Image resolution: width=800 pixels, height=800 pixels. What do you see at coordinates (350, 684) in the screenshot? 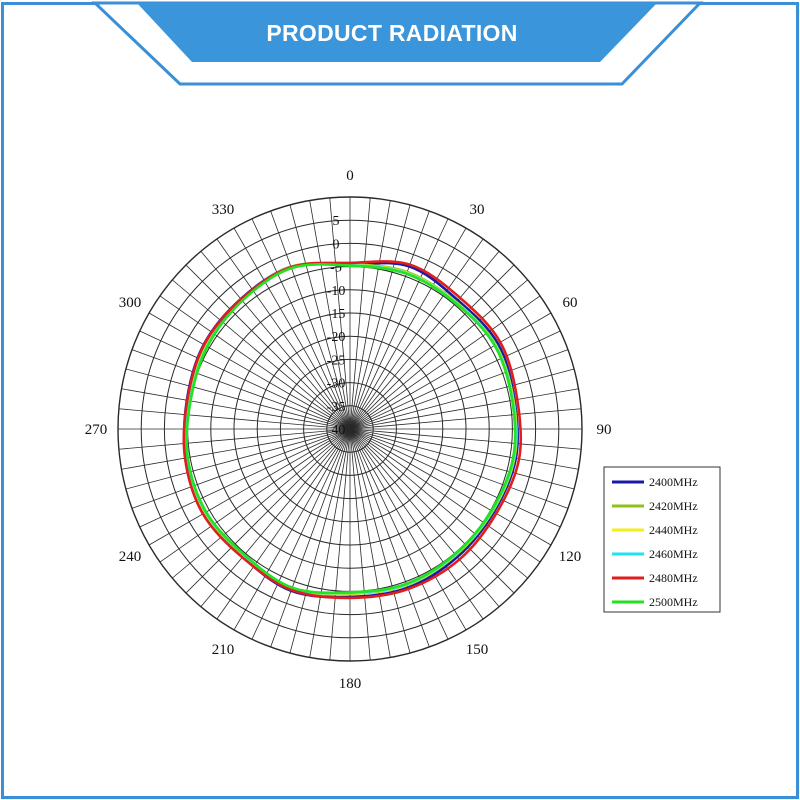
I see `angle-tick-label: 180` at bounding box center [350, 684].